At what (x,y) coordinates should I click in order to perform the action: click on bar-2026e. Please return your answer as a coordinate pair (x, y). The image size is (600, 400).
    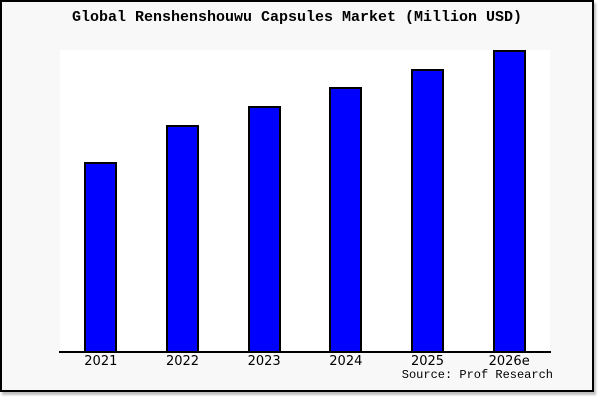
    Looking at the image, I should click on (509, 200).